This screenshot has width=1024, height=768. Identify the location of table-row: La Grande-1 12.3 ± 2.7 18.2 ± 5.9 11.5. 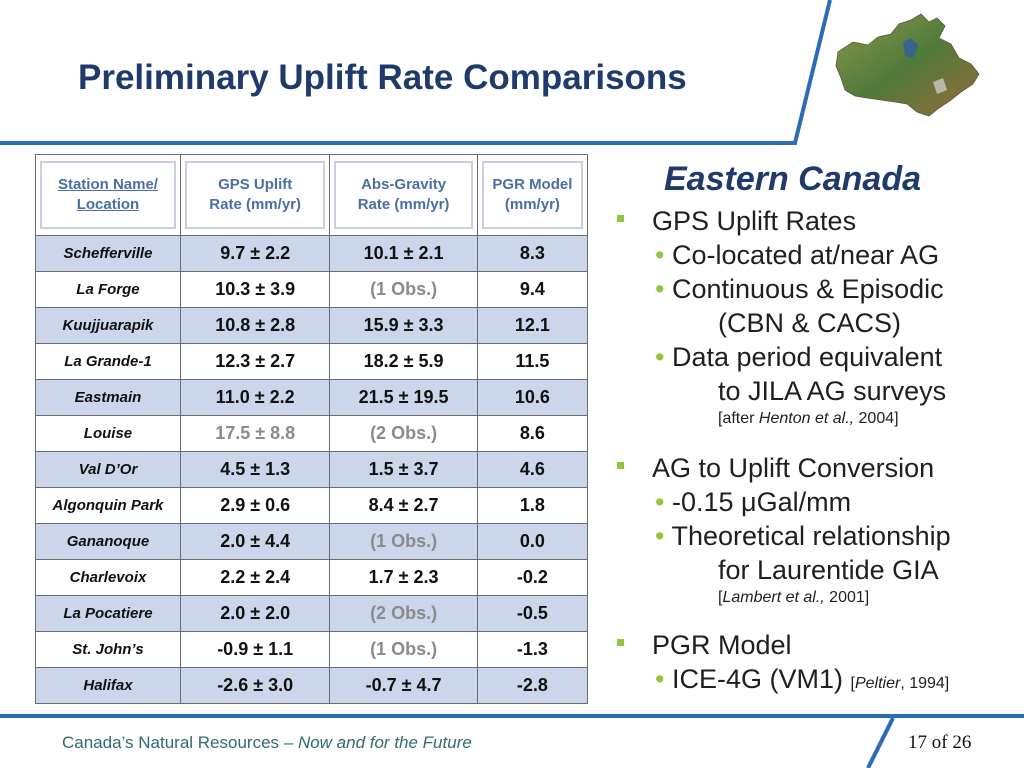
(312, 361).